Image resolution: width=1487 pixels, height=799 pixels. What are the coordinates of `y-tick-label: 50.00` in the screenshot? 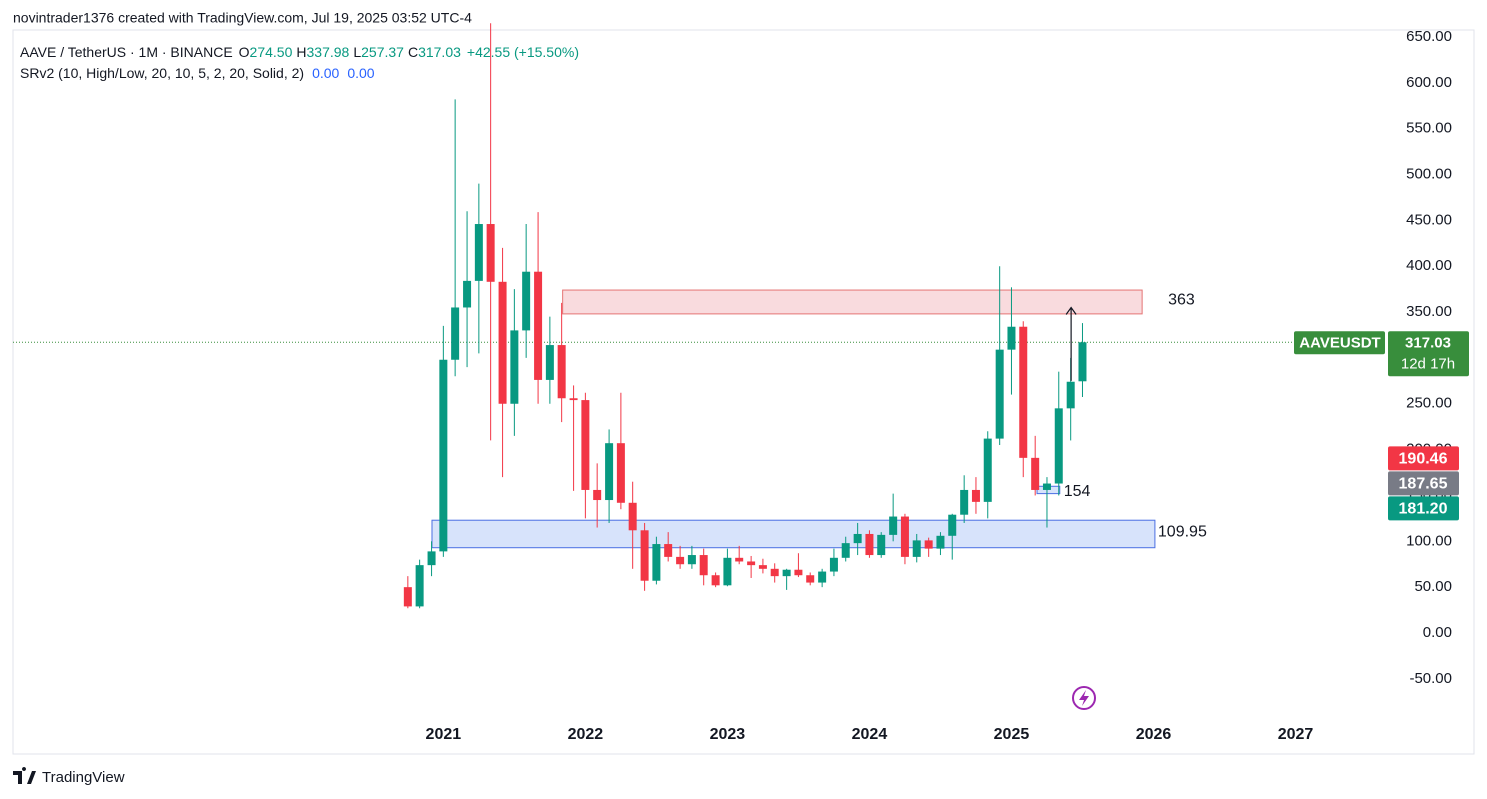 It's located at (1433, 586).